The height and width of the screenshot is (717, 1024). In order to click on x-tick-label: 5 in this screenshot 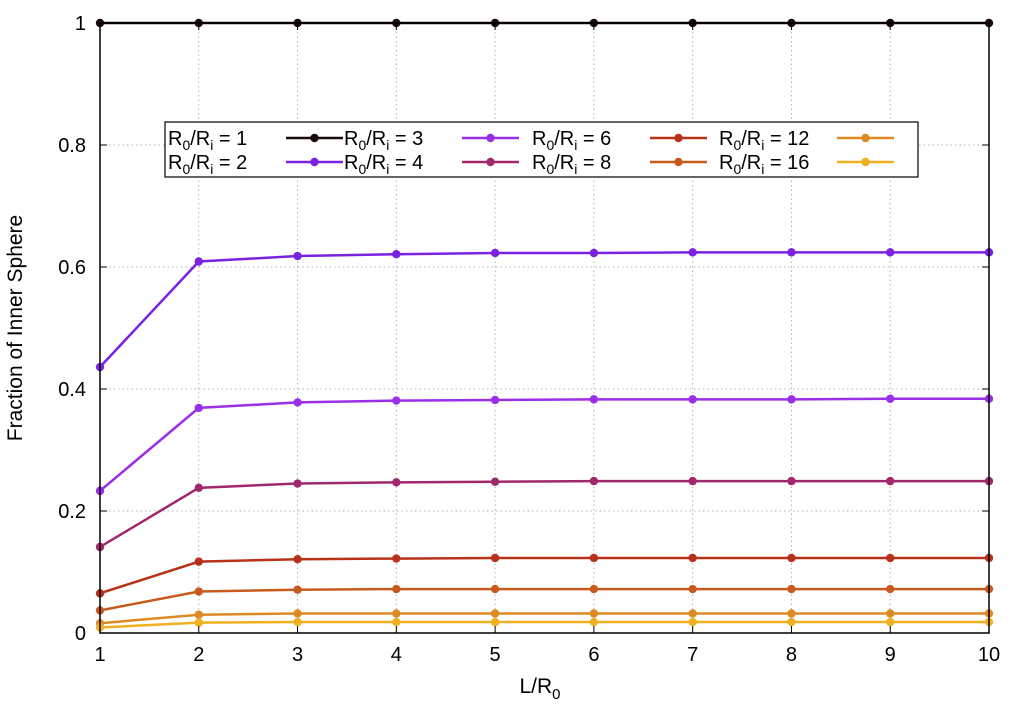, I will do `click(495, 655)`.